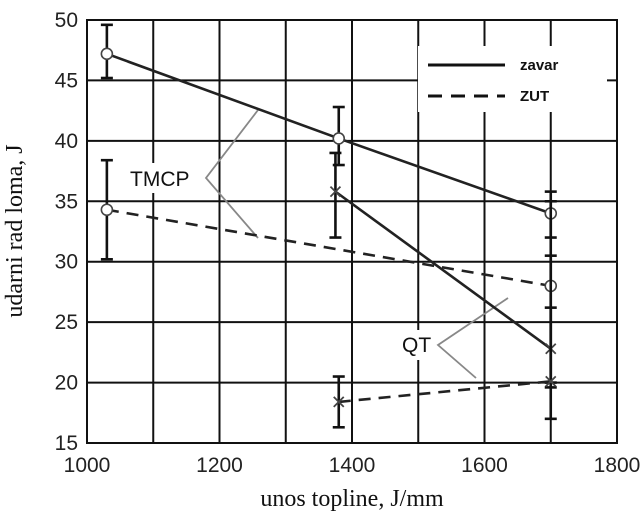  Describe the element at coordinates (484, 465) in the screenshot. I see `x-tick-label: 1600` at that location.